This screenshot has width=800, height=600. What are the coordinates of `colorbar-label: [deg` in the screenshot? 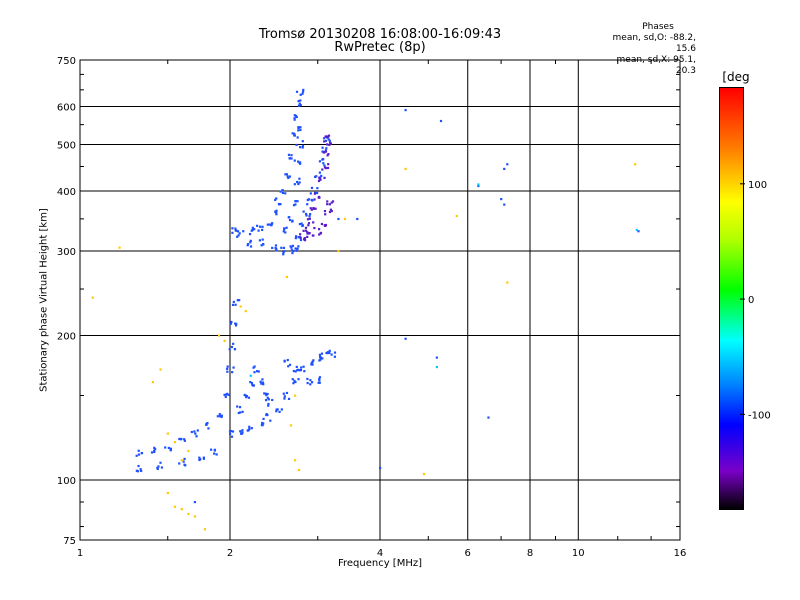 It's located at (736, 77).